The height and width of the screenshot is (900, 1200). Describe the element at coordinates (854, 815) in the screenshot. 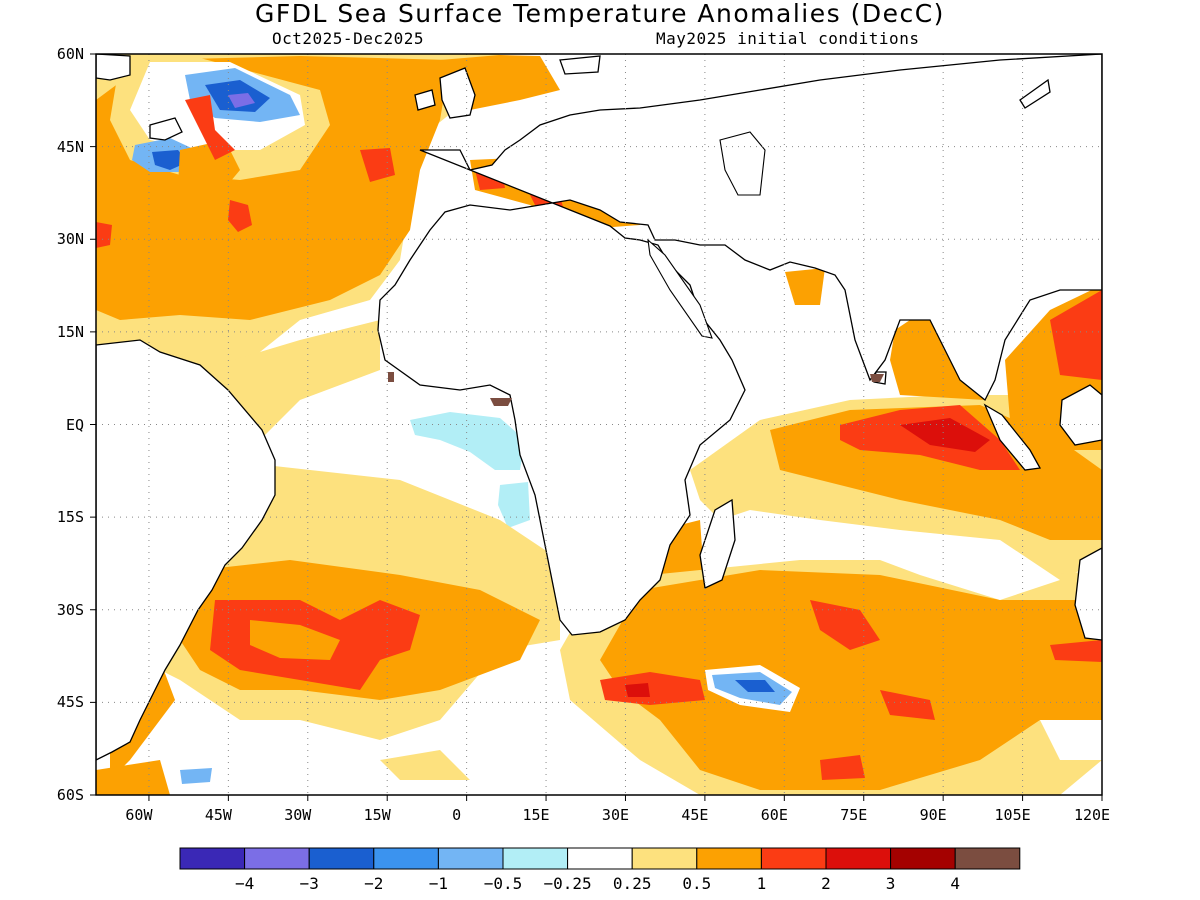

I see `lon-label: 75E` at that location.